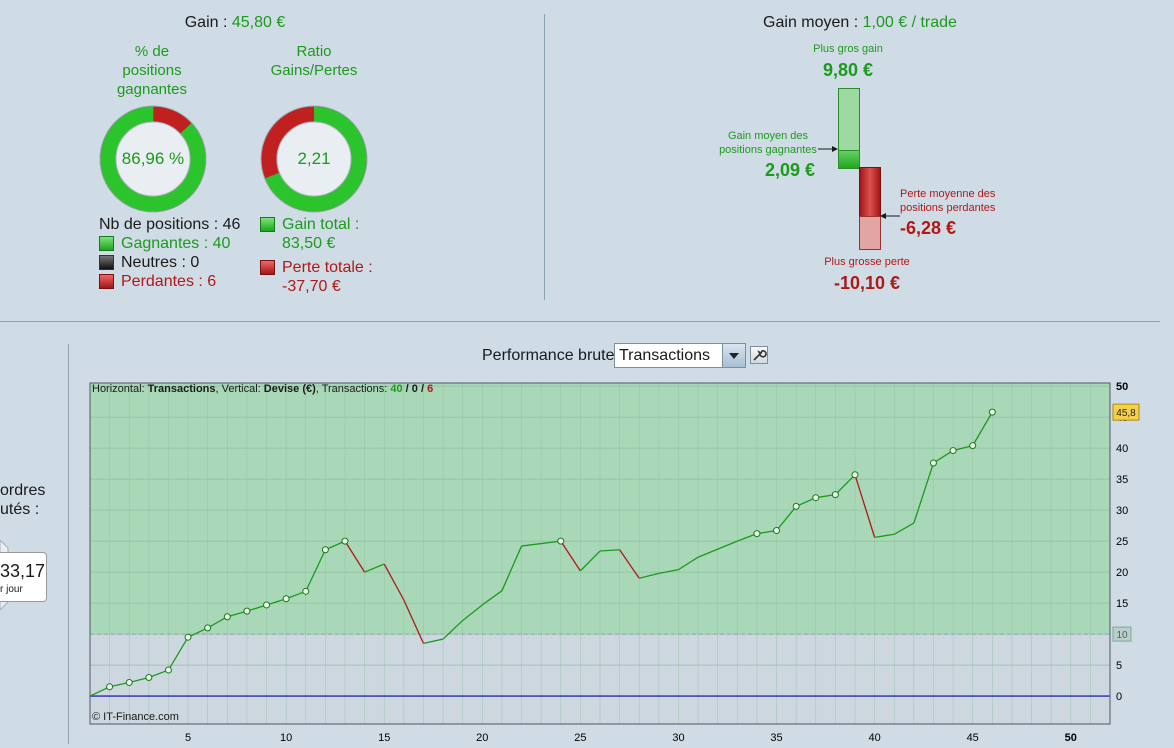 Image resolution: width=1174 pixels, height=748 pixels. What do you see at coordinates (314, 61) in the screenshot?
I see `ratio-title: Ratio Gains/Pertes` at bounding box center [314, 61].